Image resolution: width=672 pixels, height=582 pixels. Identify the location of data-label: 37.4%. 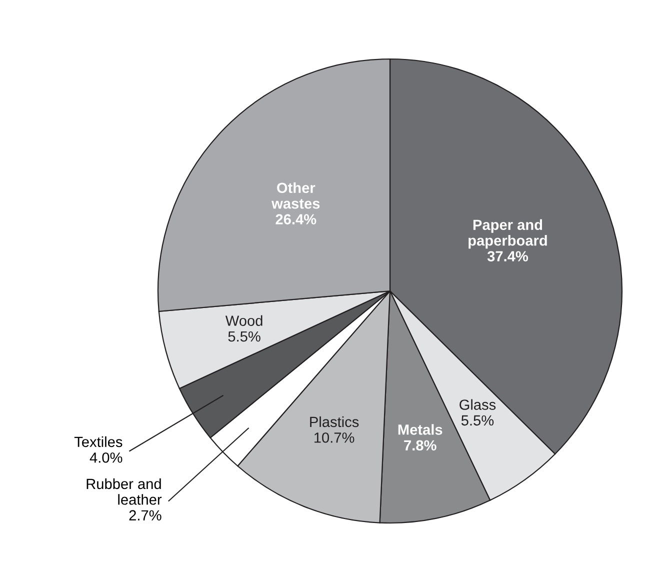
(507, 256).